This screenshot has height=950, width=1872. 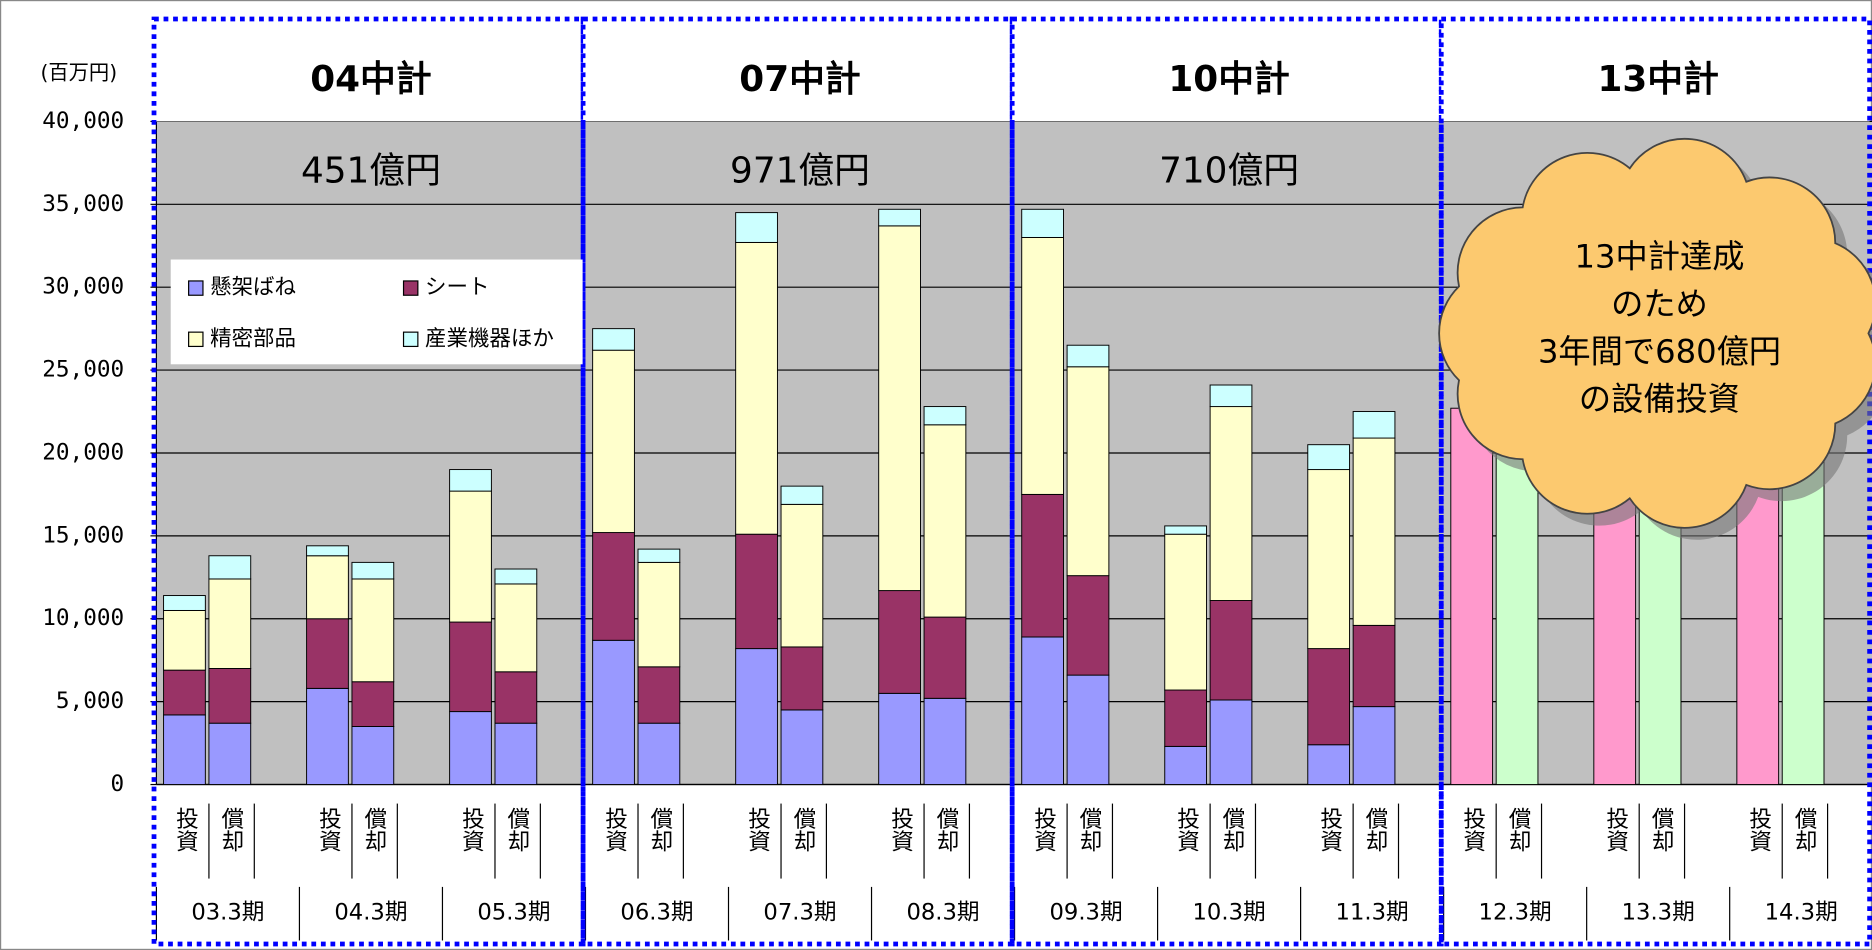 I want to click on group-title: 13中計, so click(x=1657, y=79).